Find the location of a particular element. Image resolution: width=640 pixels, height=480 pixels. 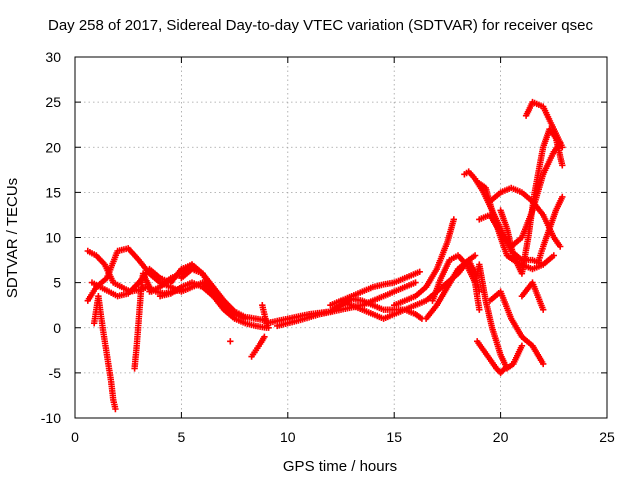

x-tick-label: 10 is located at coordinates (288, 437).